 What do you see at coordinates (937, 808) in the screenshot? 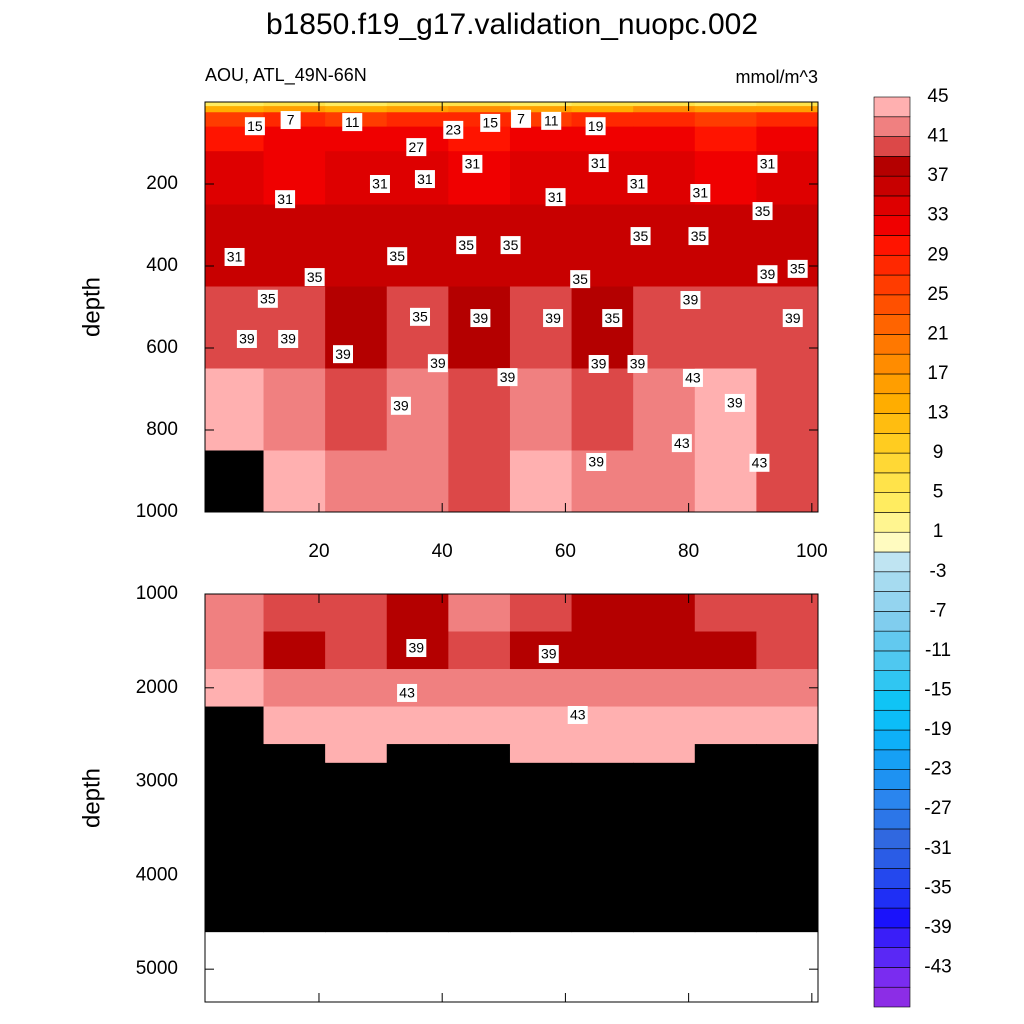
I see `colorbar-label: -27` at bounding box center [937, 808].